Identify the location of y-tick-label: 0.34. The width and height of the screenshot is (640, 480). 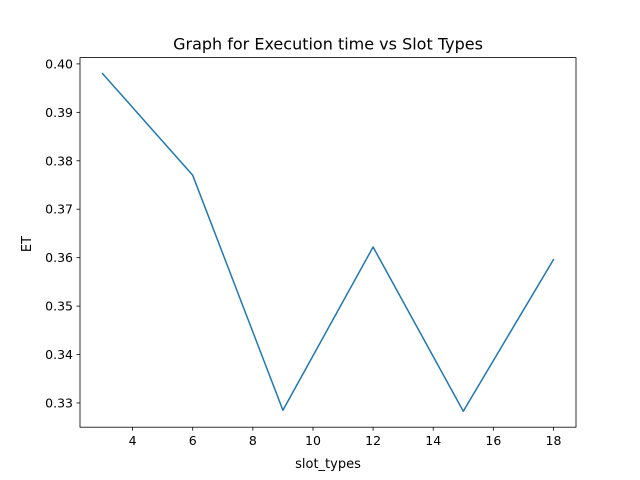
(59, 354).